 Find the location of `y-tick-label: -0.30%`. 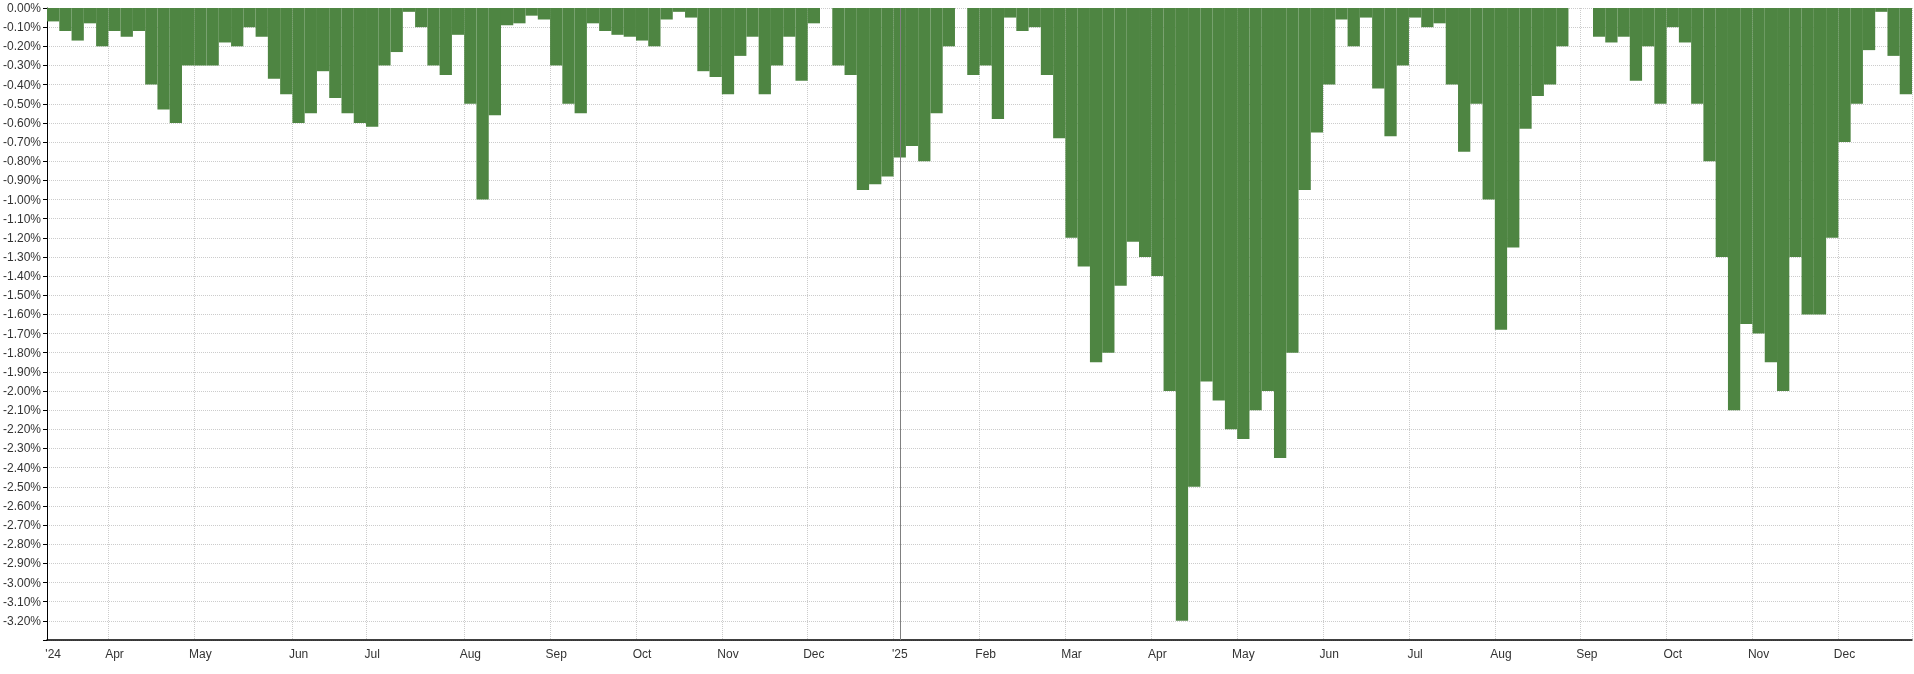

y-tick-label: -0.30% is located at coordinates (22, 65).